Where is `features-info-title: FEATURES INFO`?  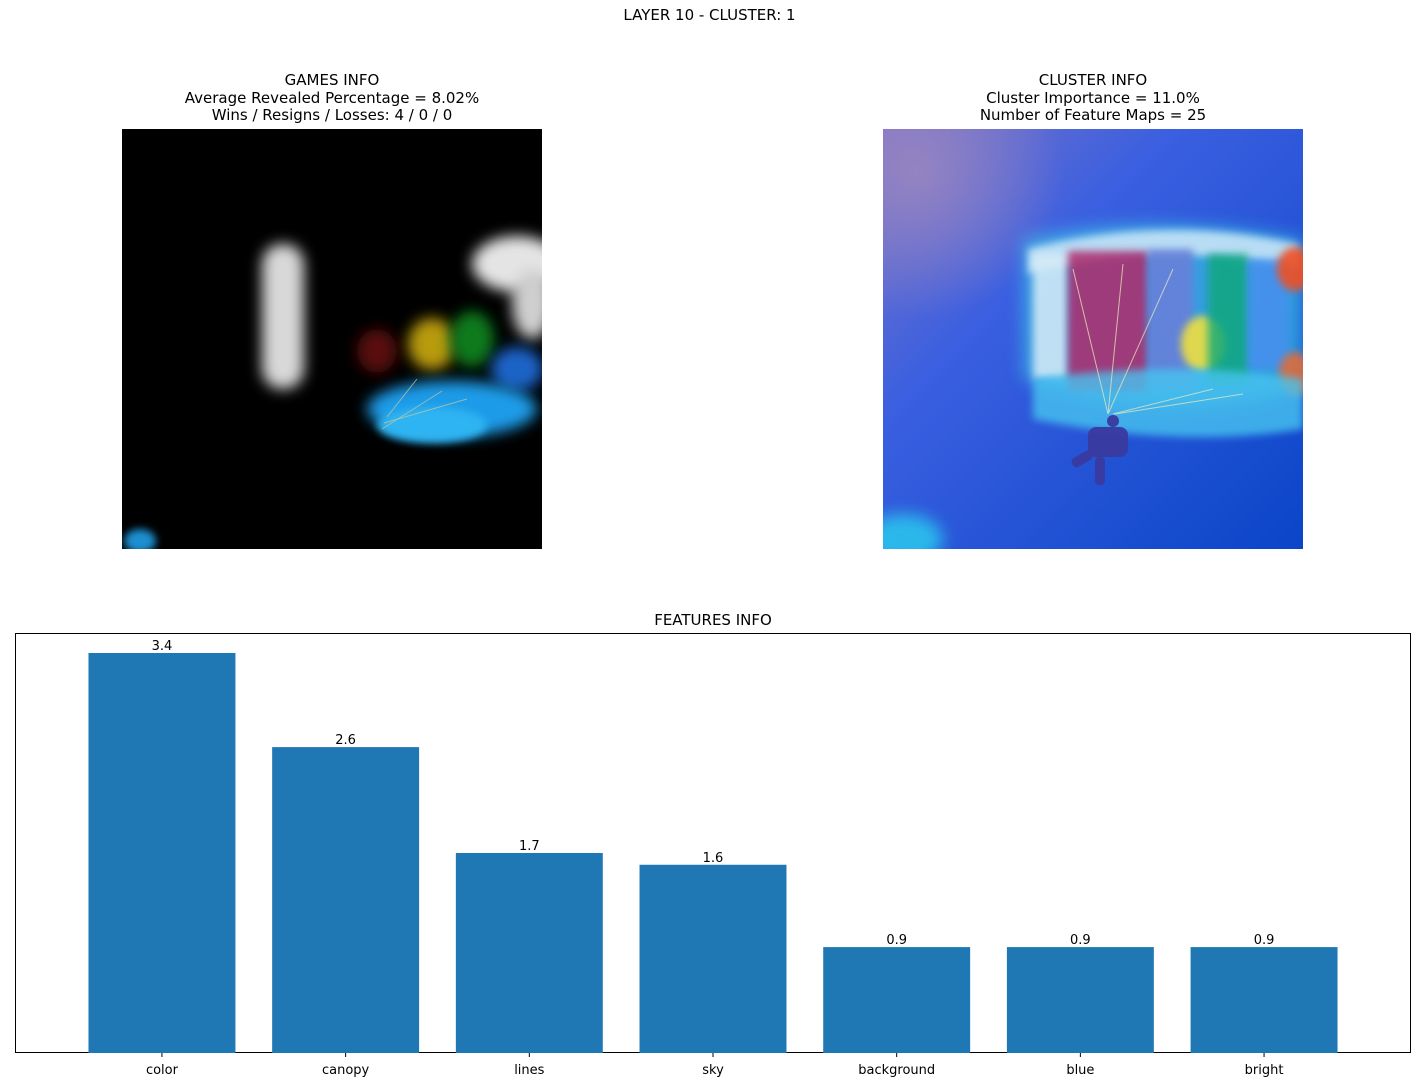 features-info-title: FEATURES INFO is located at coordinates (713, 620).